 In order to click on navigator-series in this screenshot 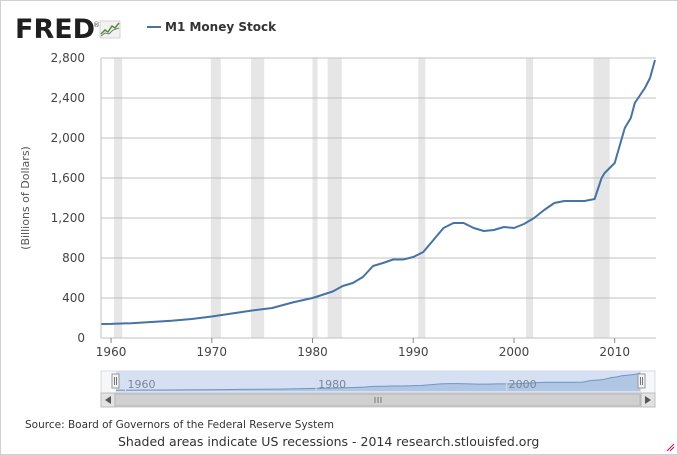, I will do `click(378, 381)`.